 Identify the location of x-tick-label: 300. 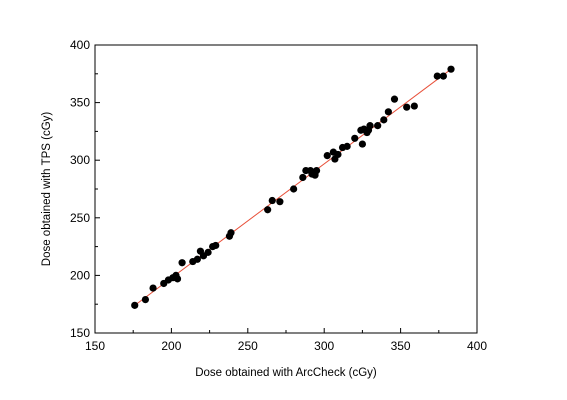
(324, 346).